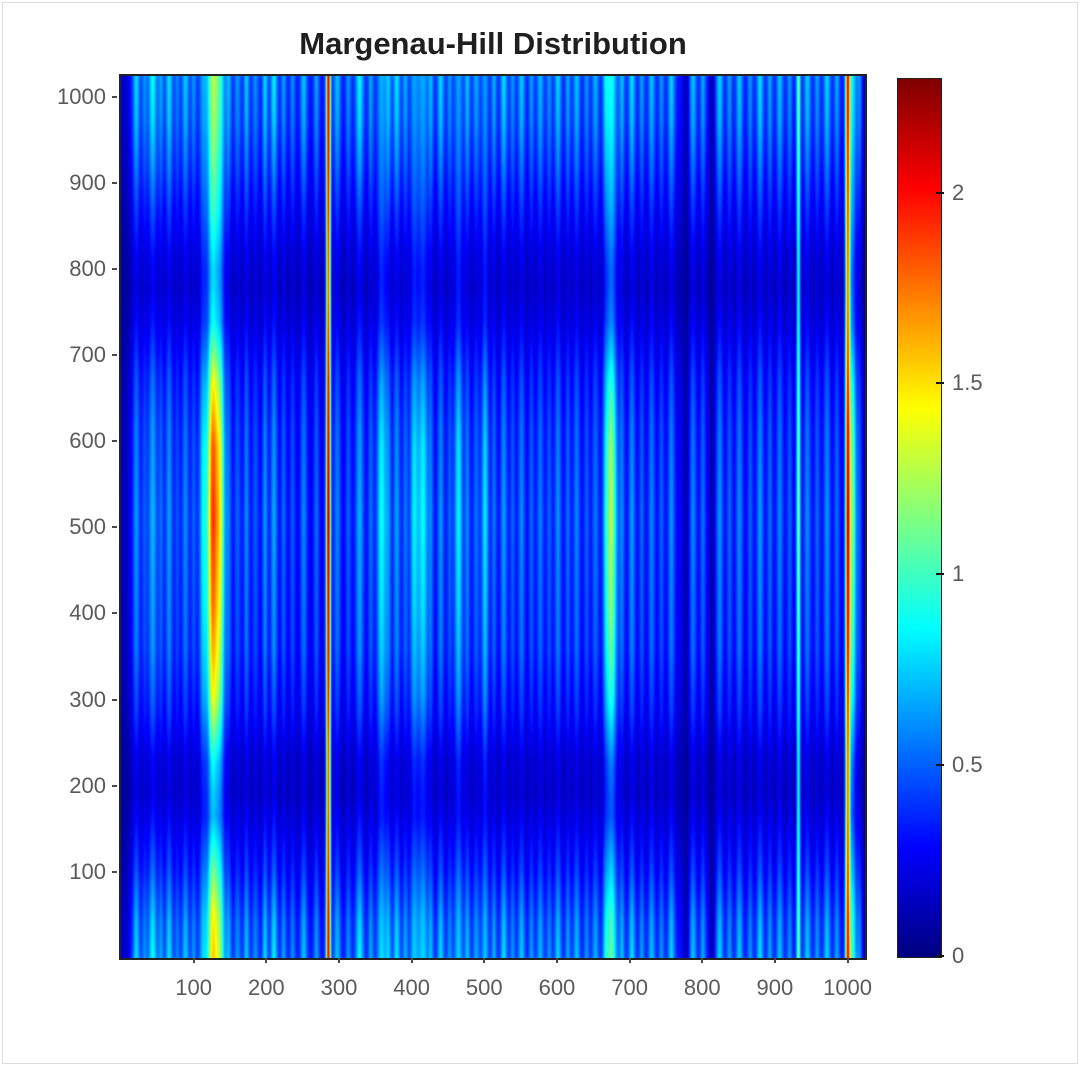 The image size is (1080, 1080). Describe the element at coordinates (87, 268) in the screenshot. I see `y-tick-label: 800` at that location.